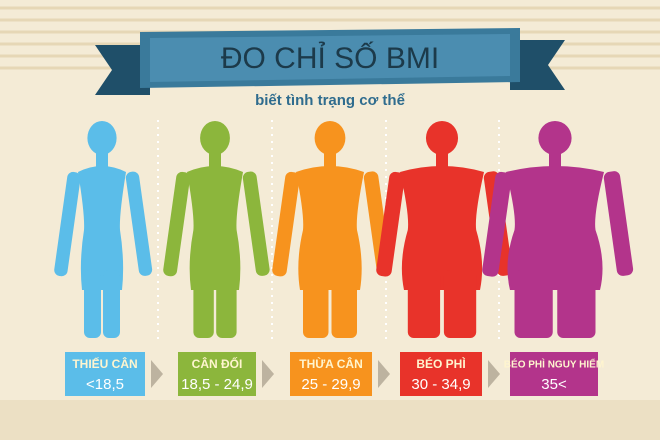 This screenshot has height=440, width=660. I want to click on level-range: 25 - 29,9, so click(330, 384).